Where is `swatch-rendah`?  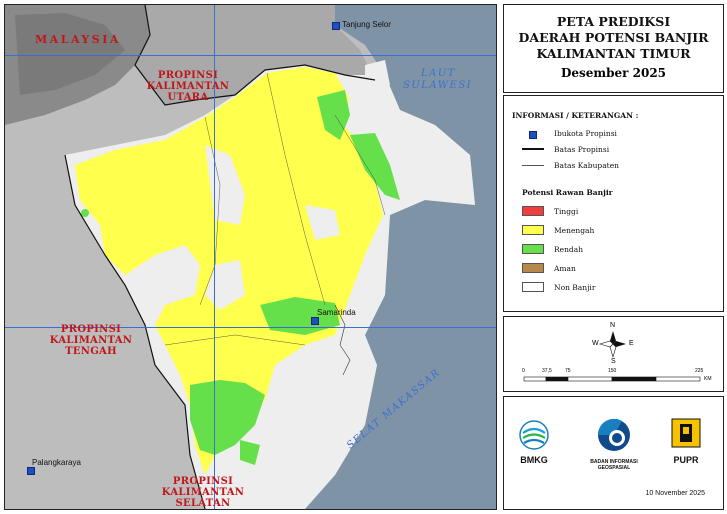 swatch-rendah is located at coordinates (533, 249).